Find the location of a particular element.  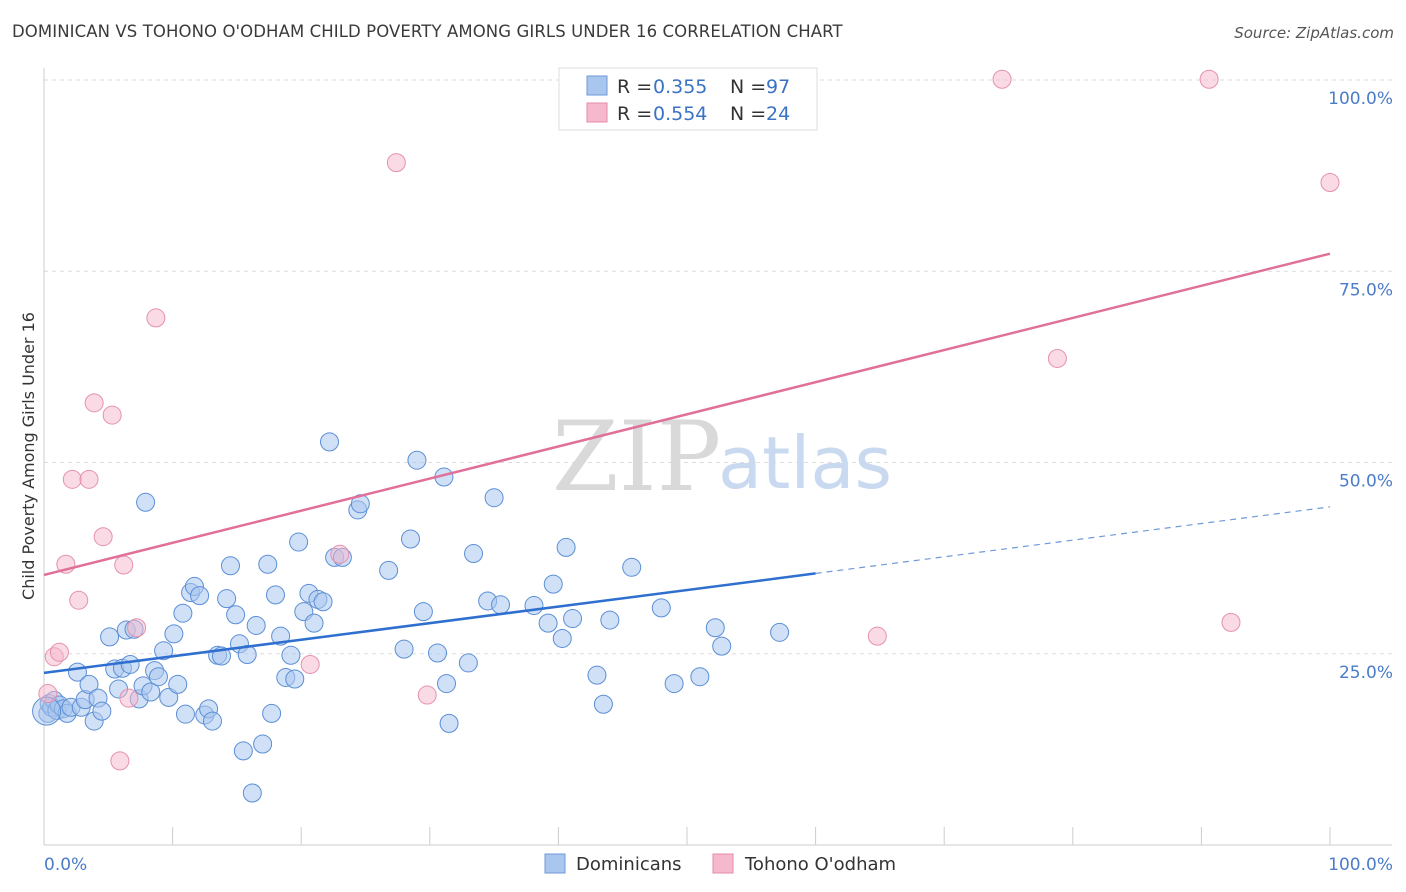

legend-r-label-2: R = is located at coordinates (634, 114).